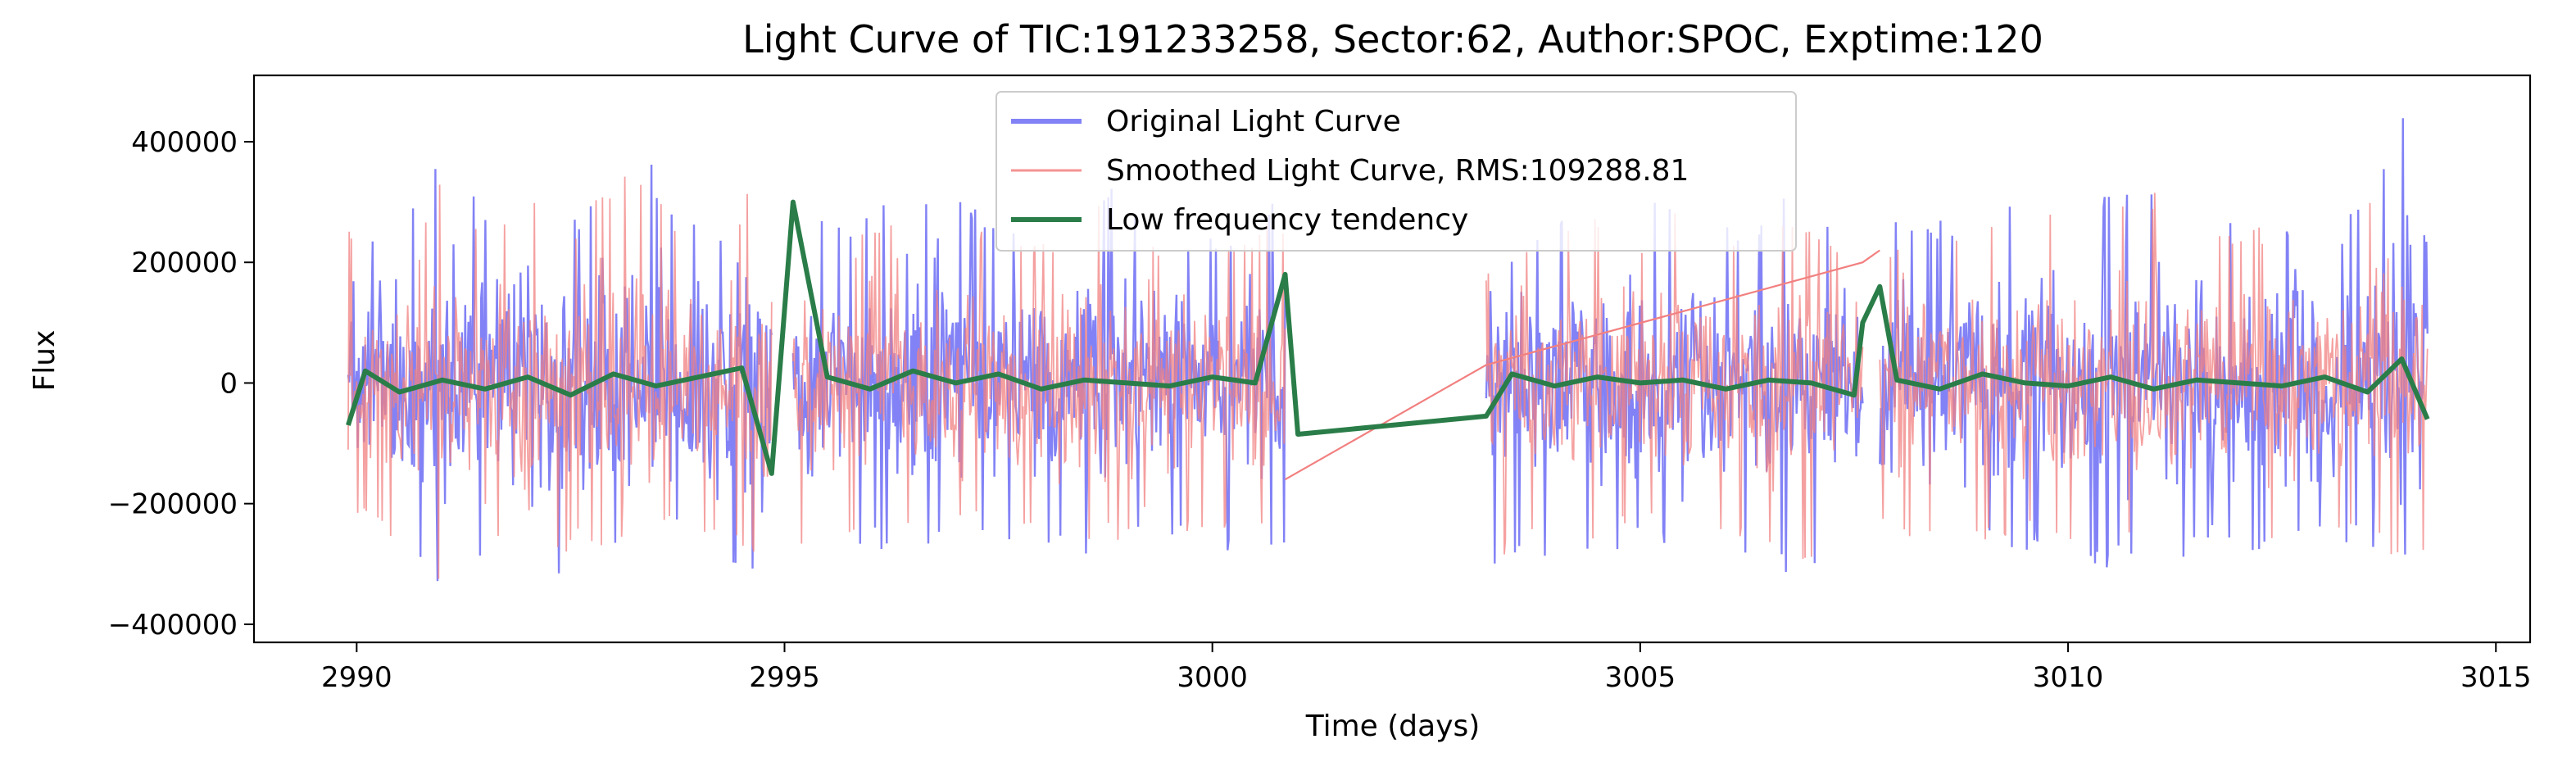  What do you see at coordinates (2496, 678) in the screenshot?
I see `x-tick-label: 3015` at bounding box center [2496, 678].